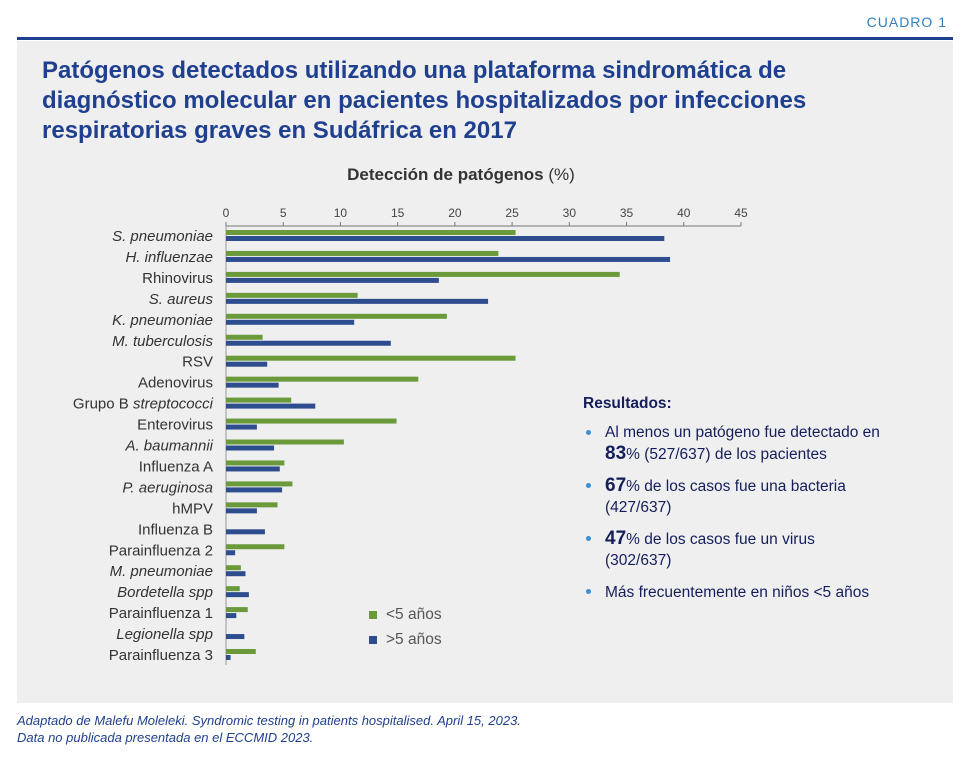 The width and height of the screenshot is (969, 768). I want to click on category-label: Enterovirus, so click(175, 425).